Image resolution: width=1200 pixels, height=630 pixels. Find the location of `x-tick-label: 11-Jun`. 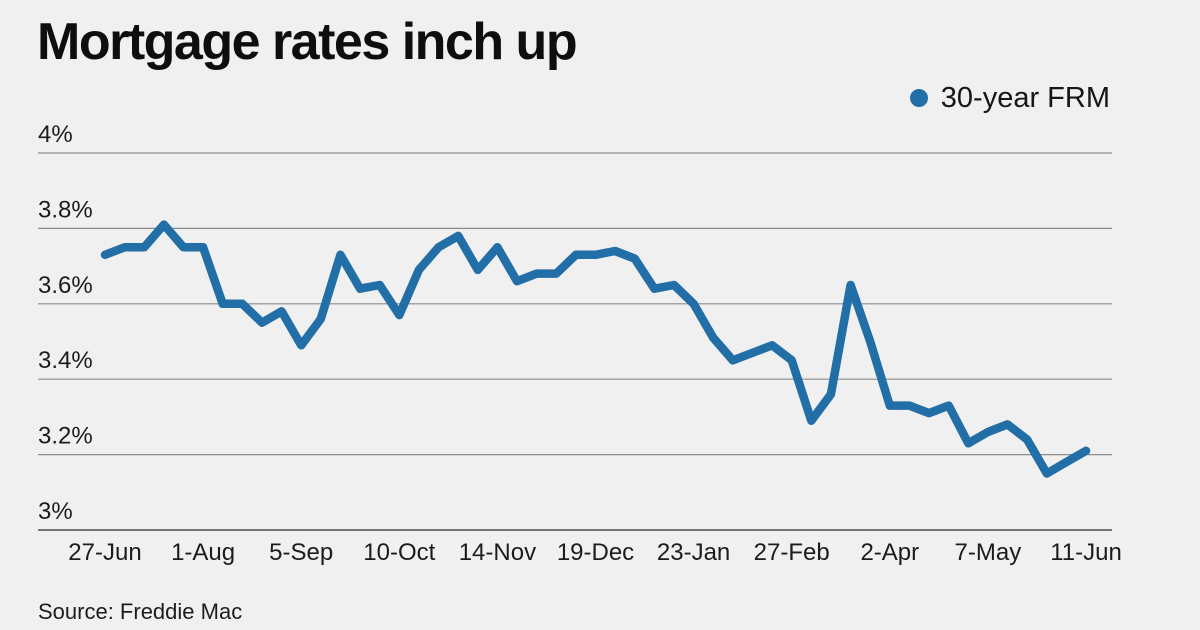

x-tick-label: 11-Jun is located at coordinates (1086, 552).